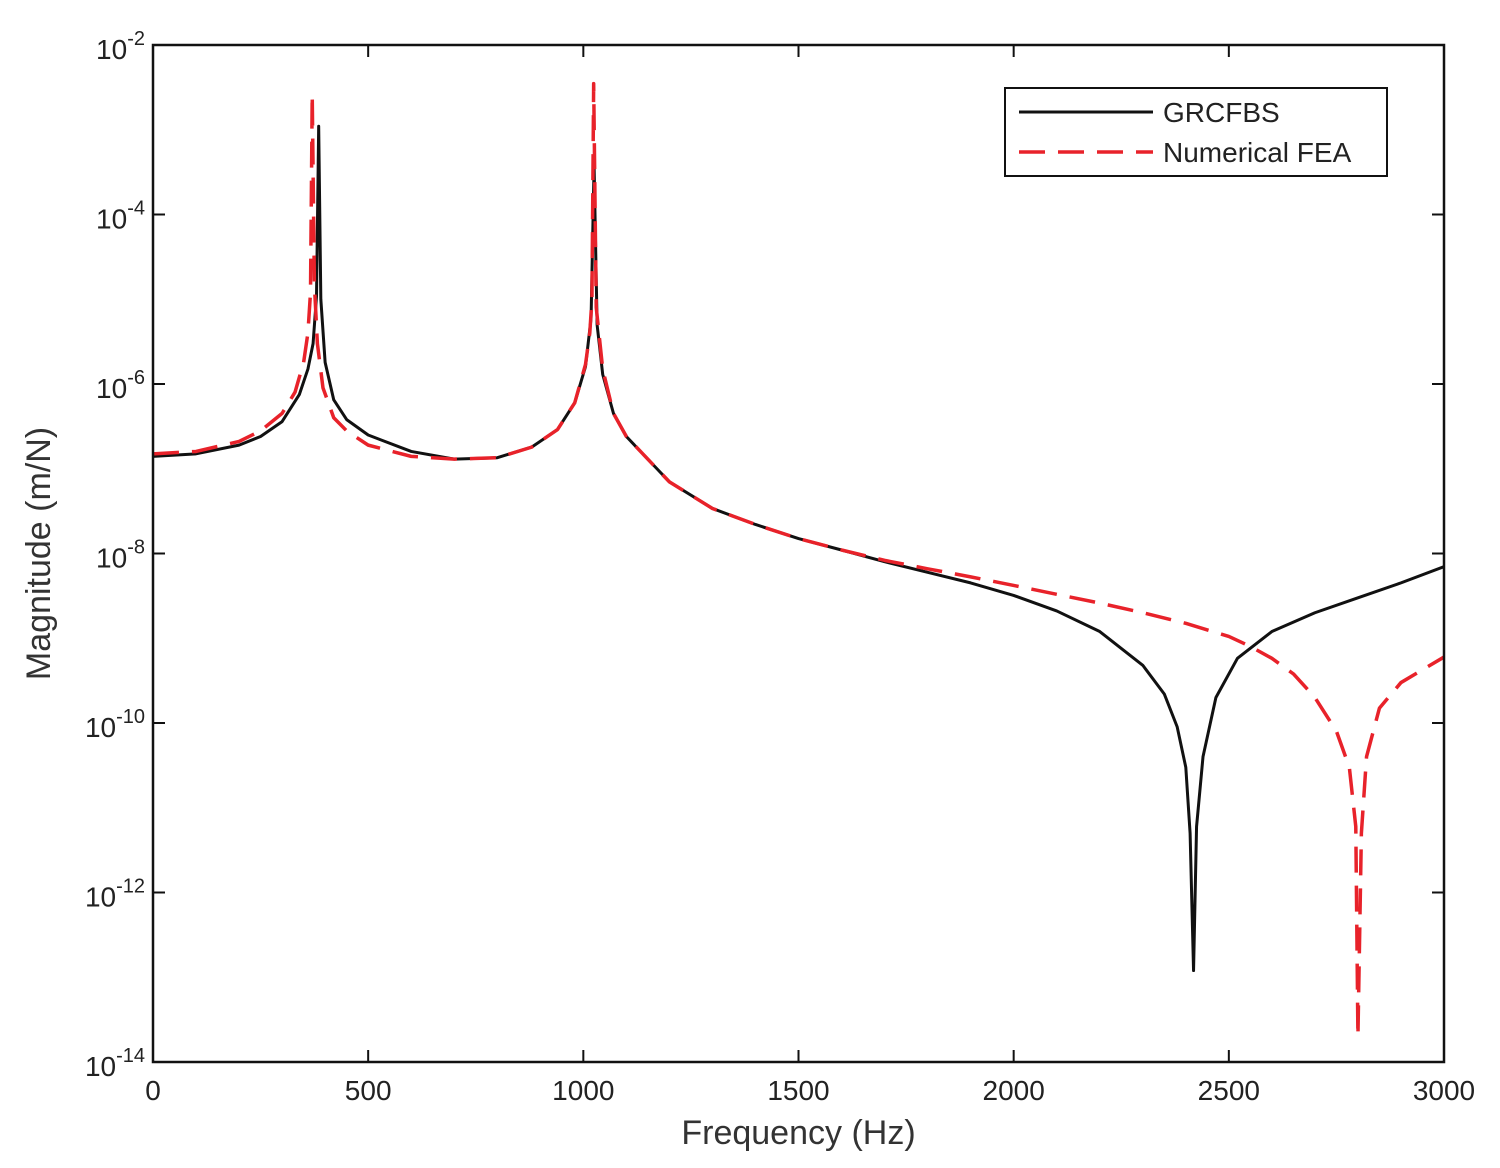 This screenshot has width=1500, height=1168. I want to click on legend-label-grcfbs: GRCFBS, so click(1221, 112).